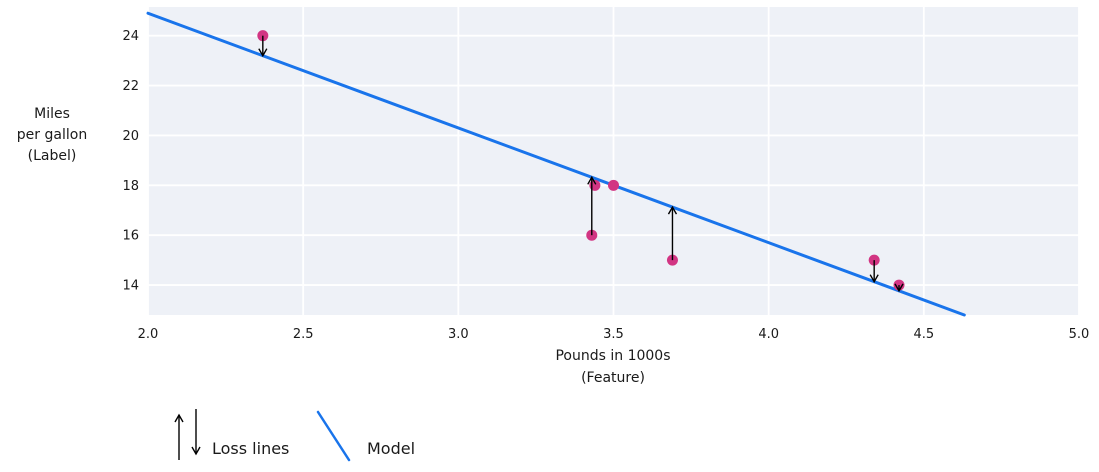 This screenshot has width=1099, height=472. What do you see at coordinates (130, 161) in the screenshot?
I see `y-axis-tick-labels: 14 16 18 20 22 24` at bounding box center [130, 161].